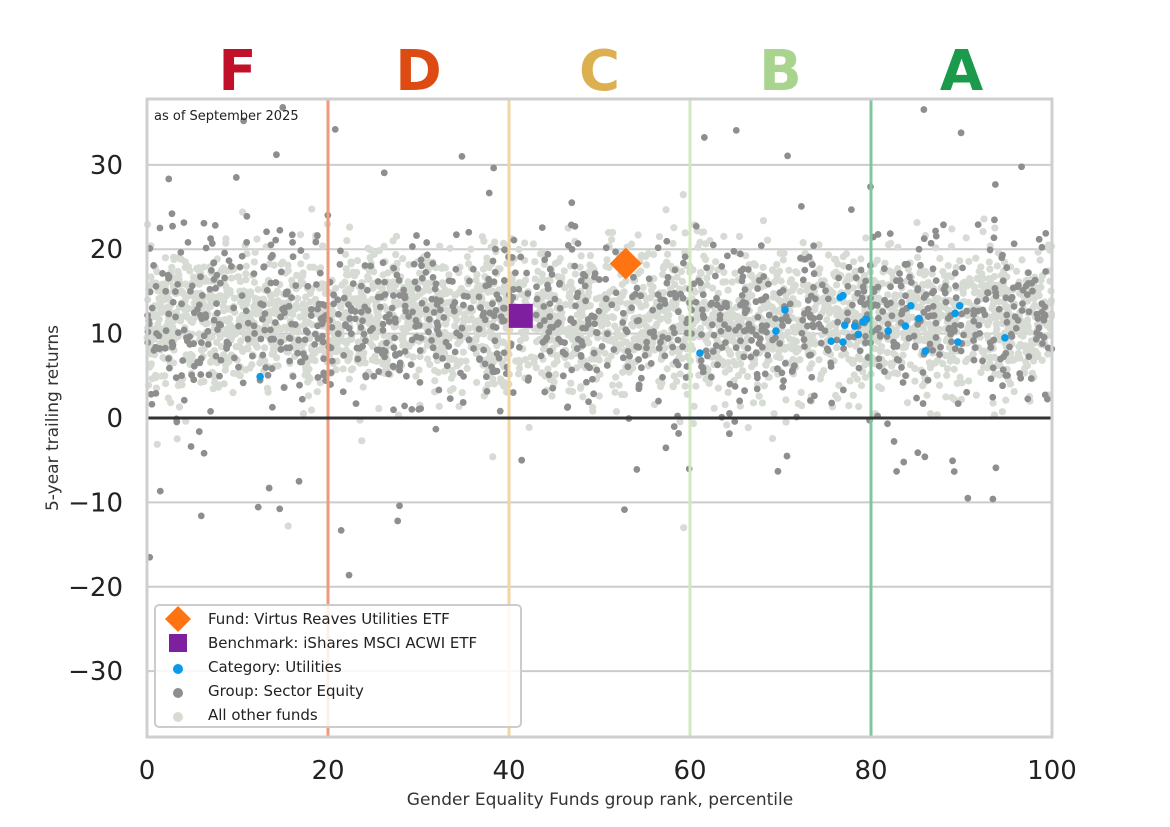 This screenshot has height=827, width=1170. Describe the element at coordinates (95, 672) in the screenshot. I see `y-tick-label: −30` at that location.